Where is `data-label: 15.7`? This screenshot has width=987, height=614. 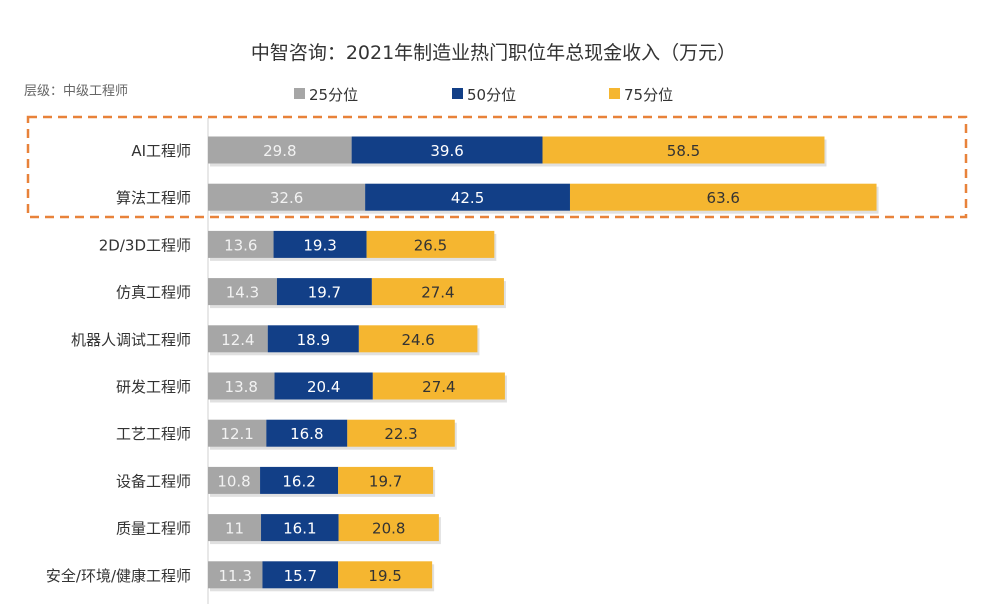
data-label: 15.7 is located at coordinates (300, 576).